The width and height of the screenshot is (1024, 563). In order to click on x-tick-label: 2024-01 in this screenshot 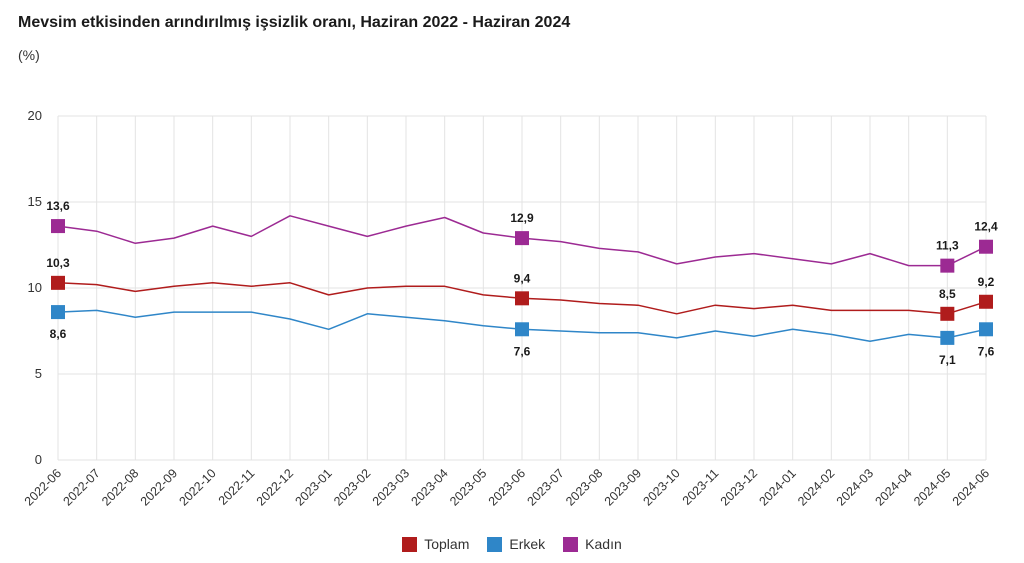, I will do `click(777, 487)`.